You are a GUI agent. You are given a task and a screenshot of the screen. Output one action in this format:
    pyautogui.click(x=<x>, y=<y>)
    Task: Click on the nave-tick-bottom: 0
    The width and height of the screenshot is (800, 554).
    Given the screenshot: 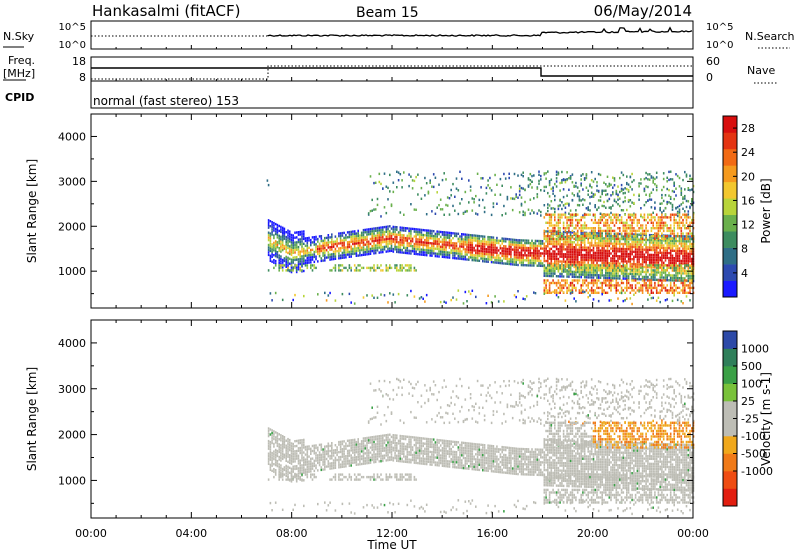 What is the action you would take?
    pyautogui.click(x=709, y=77)
    